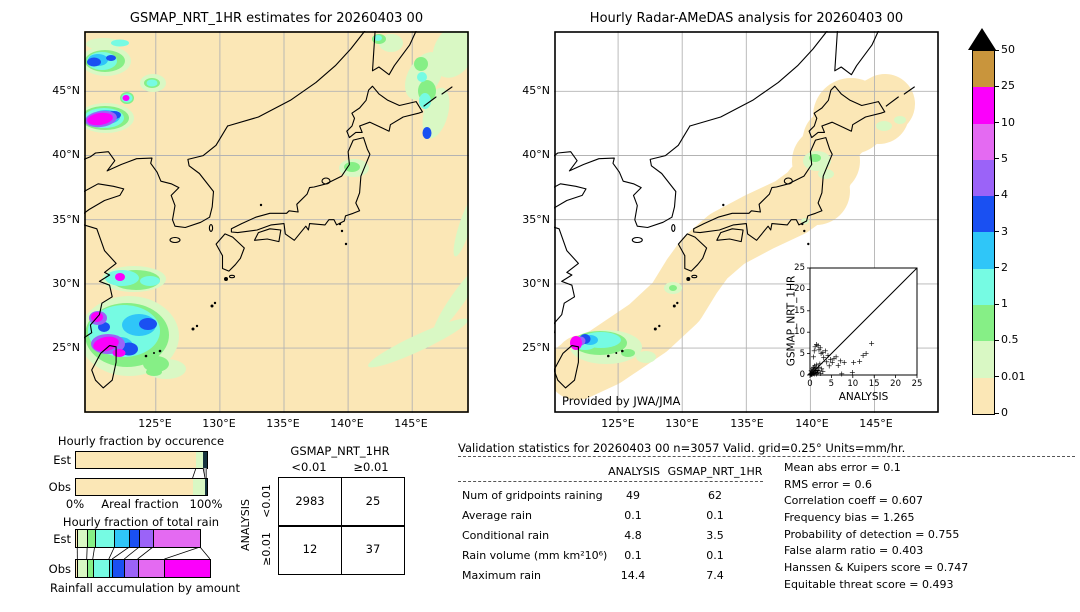 The height and width of the screenshot is (612, 1080). I want to click on stats-divider-top, so click(766, 456).